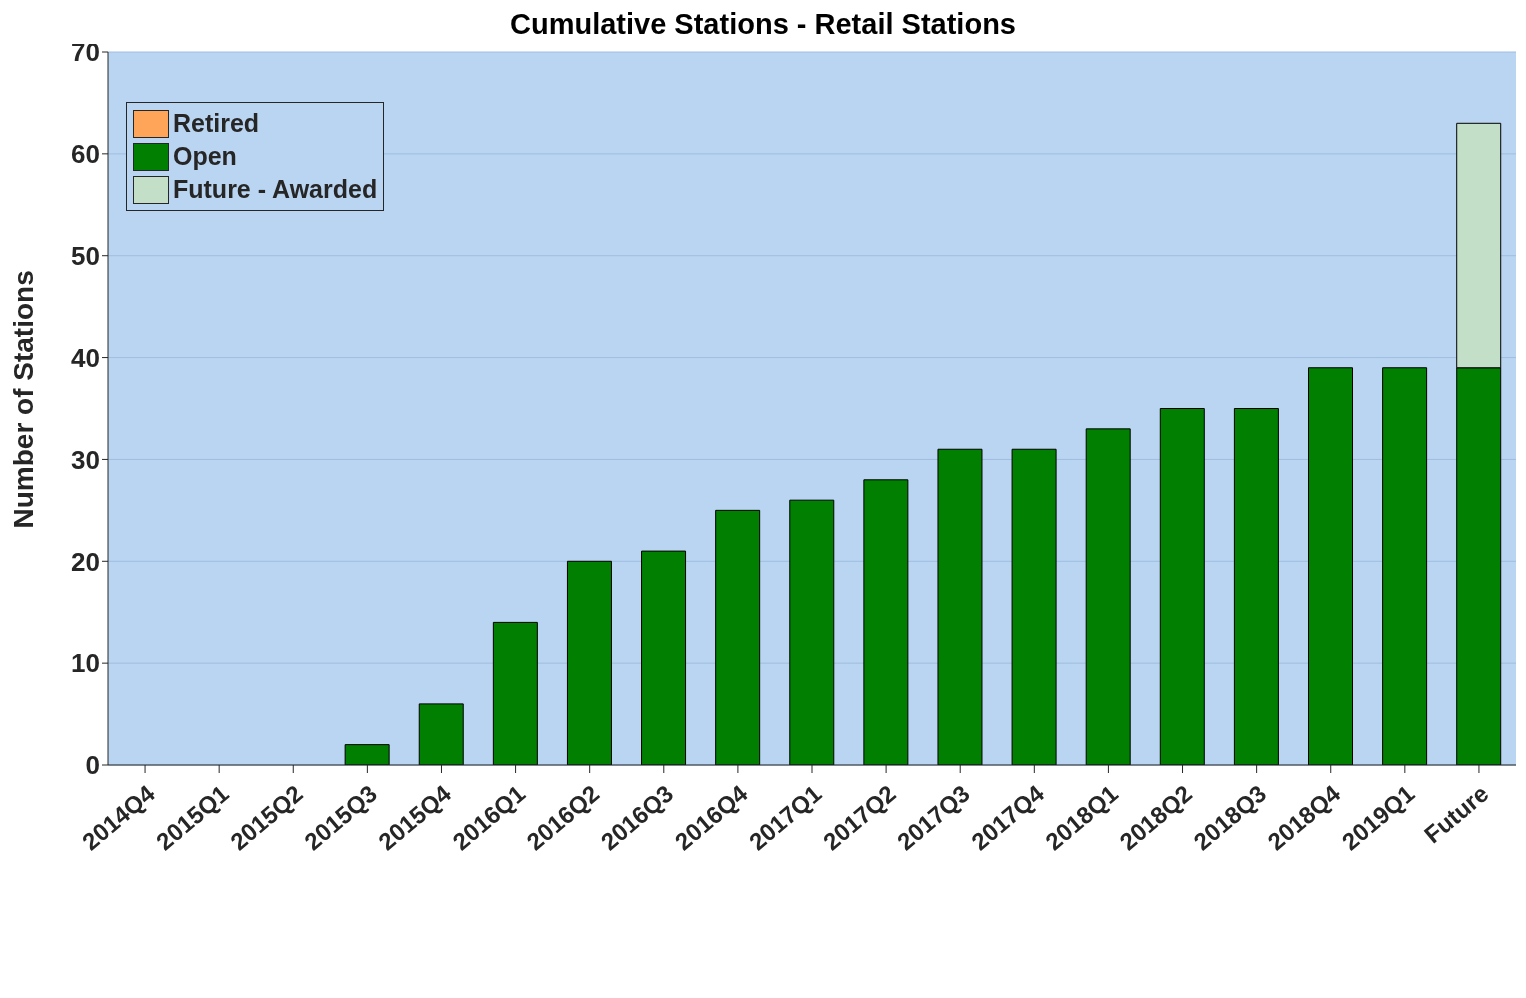 This screenshot has height=998, width=1526. Describe the element at coordinates (85, 357) in the screenshot. I see `y-tick-label: 40` at that location.